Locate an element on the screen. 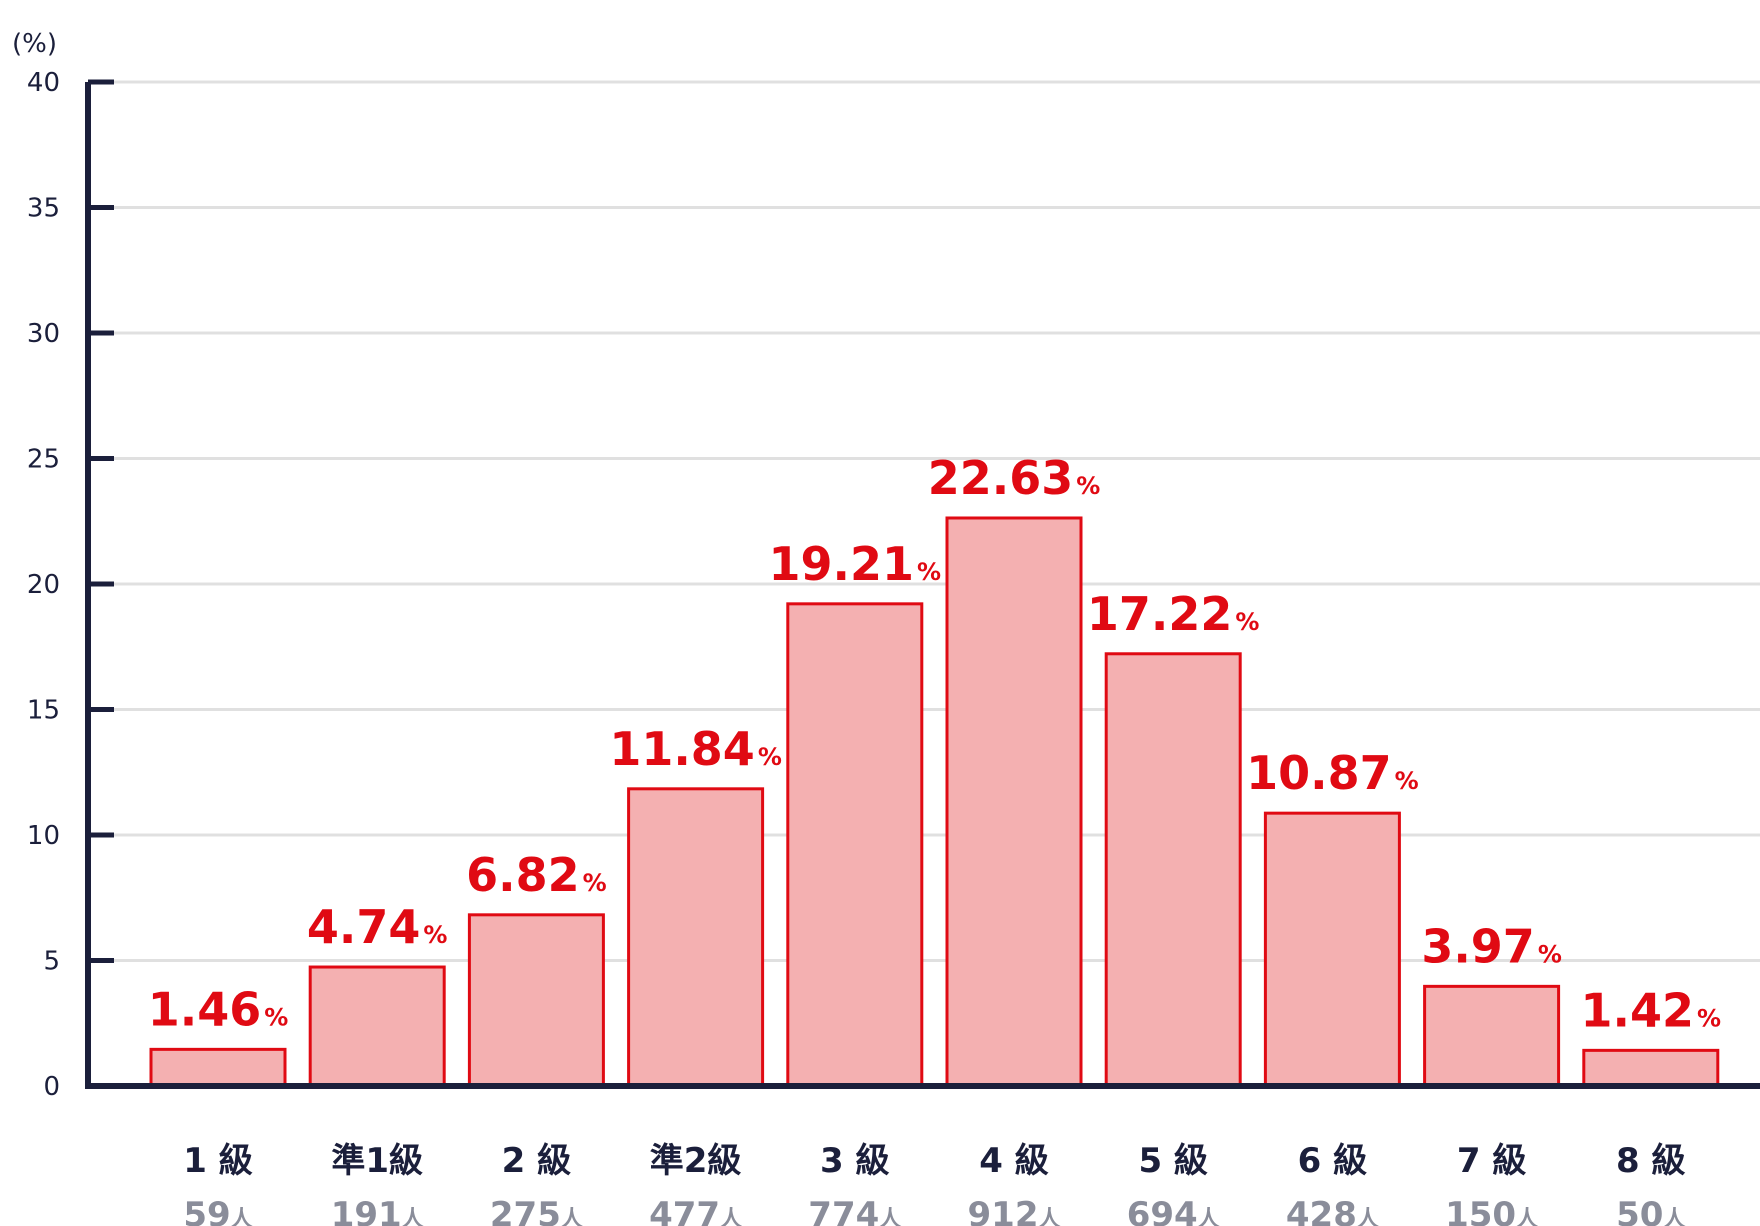  bar-value-label: 17.22% is located at coordinates (1173, 614).